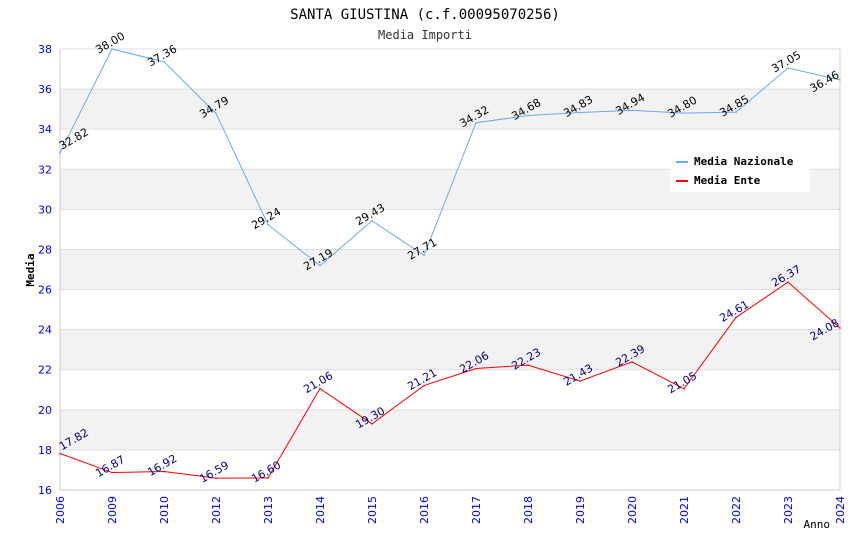  What do you see at coordinates (45, 370) in the screenshot?
I see `y-tick-label: 22` at bounding box center [45, 370].